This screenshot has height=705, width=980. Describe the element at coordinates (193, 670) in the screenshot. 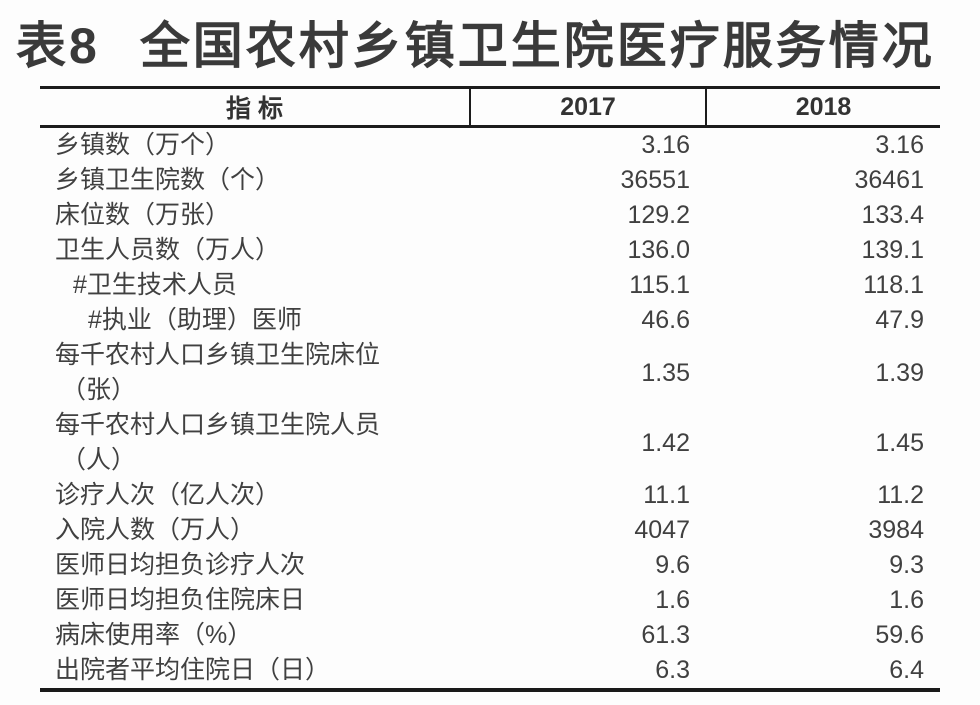

I see `indicator-label: 出院者平均住院日（日）` at that location.